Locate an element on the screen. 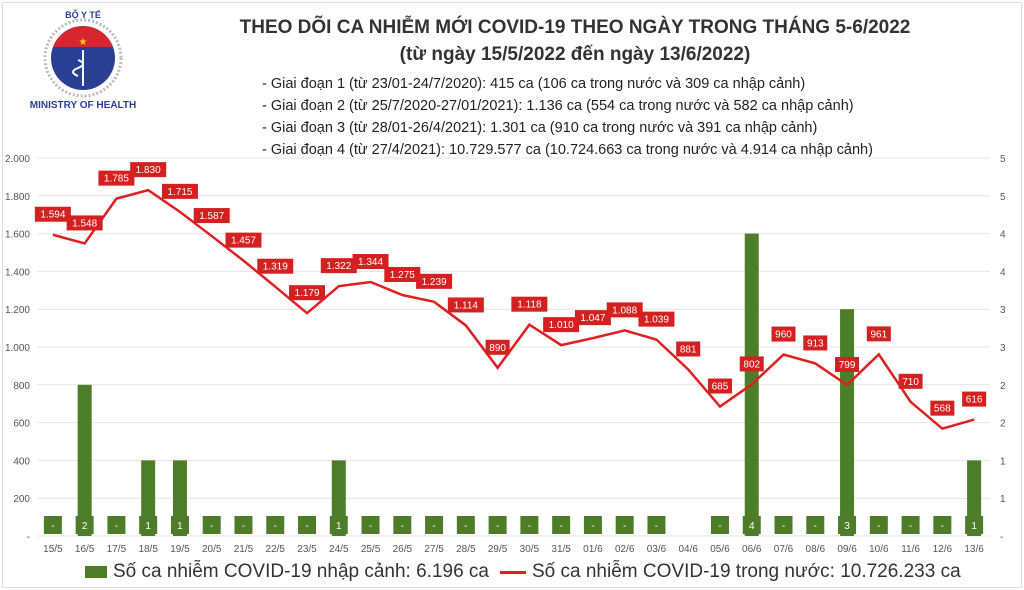  line-data-label: 802 is located at coordinates (751, 364).